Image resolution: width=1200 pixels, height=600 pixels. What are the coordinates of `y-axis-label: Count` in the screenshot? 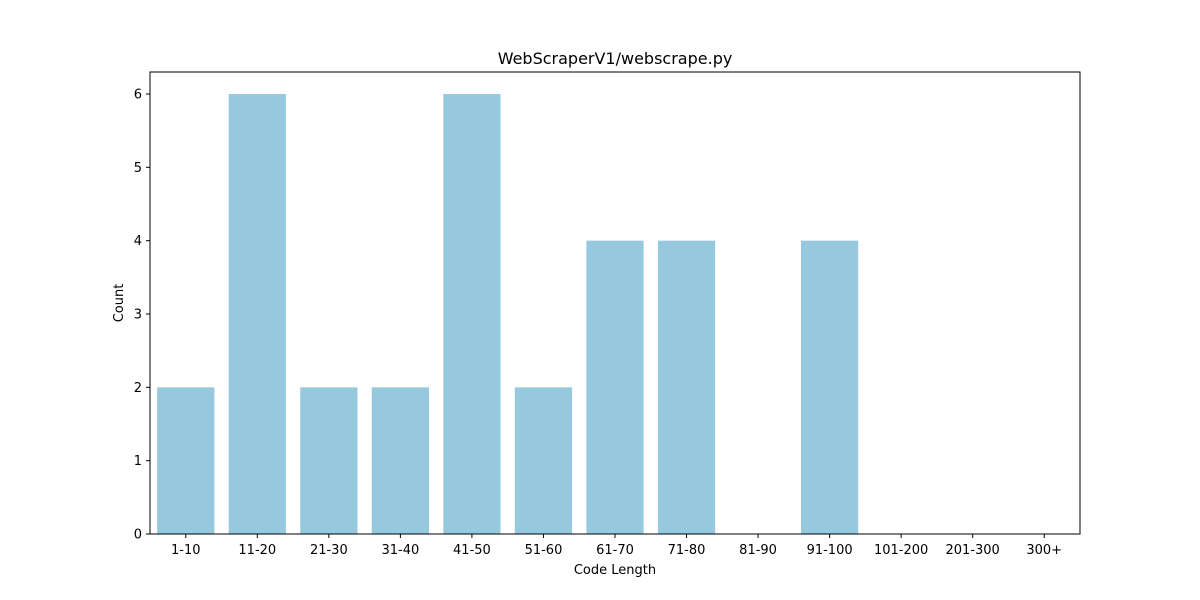 It's located at (119, 303).